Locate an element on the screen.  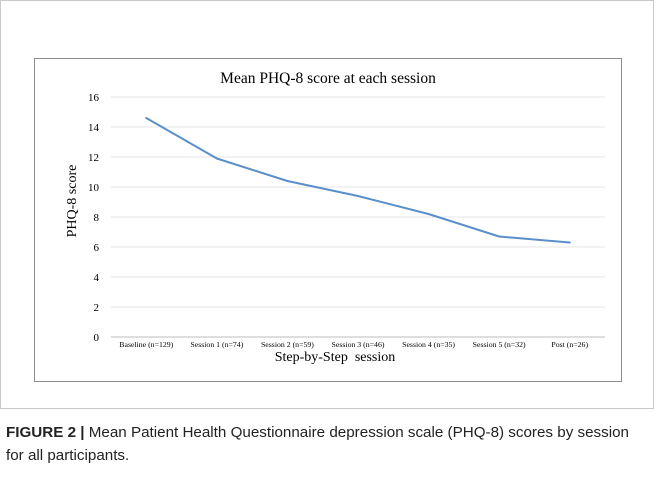
y-tick-label: 10 is located at coordinates (94, 188).